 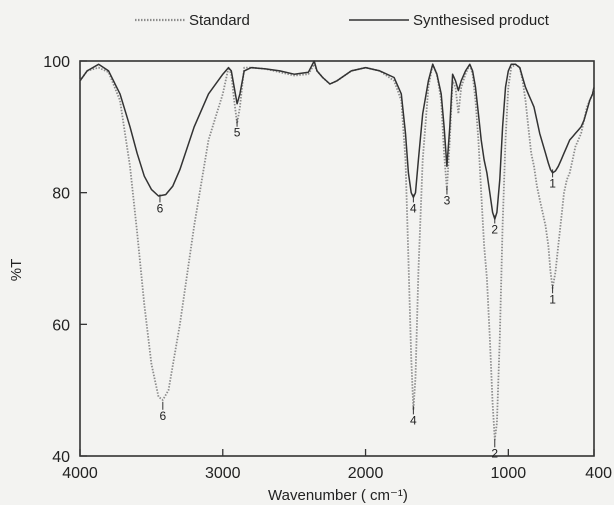 What do you see at coordinates (337, 465) in the screenshot?
I see `x-axis-ticks: 4000 3000 2000 1000 400` at bounding box center [337, 465].